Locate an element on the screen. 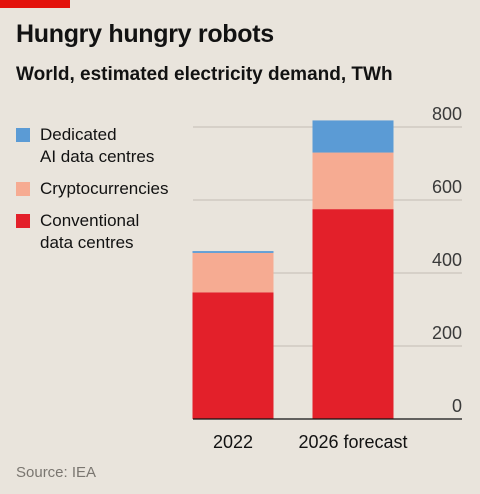  legend-item-ai: Dedicated AI data centres is located at coordinates (92, 146).